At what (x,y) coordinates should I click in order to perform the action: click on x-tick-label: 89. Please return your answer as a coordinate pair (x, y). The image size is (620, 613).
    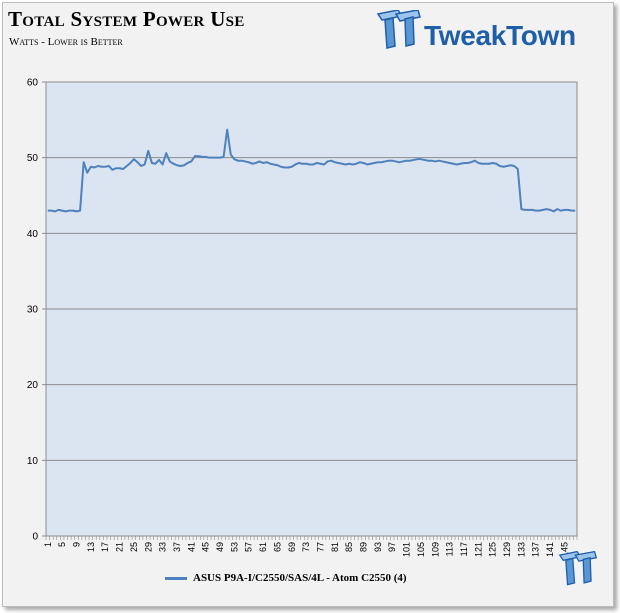
    Looking at the image, I should click on (364, 547).